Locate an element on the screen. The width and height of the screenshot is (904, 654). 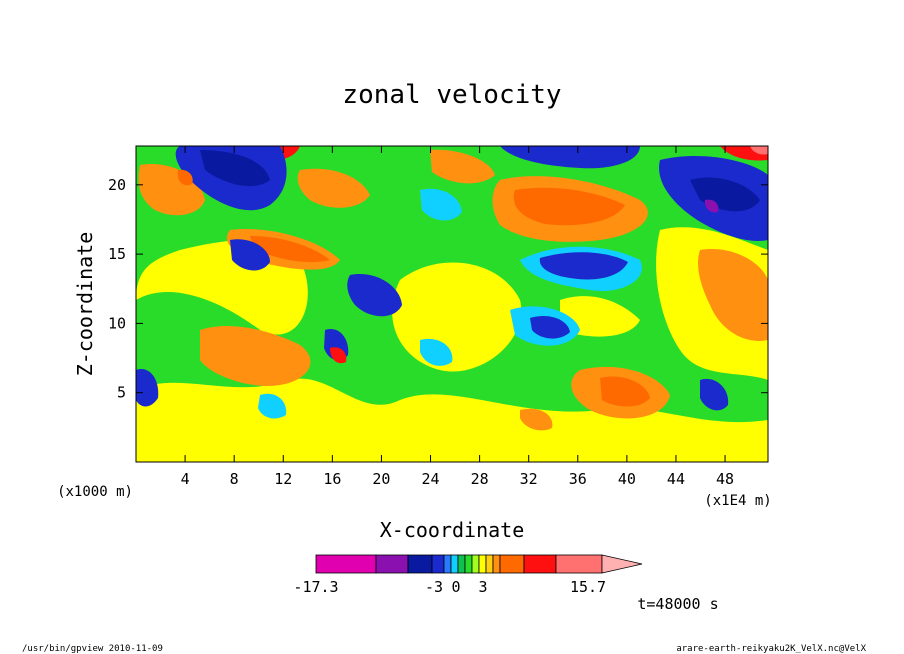
x-tick-label-2: 12 is located at coordinates (283, 479).